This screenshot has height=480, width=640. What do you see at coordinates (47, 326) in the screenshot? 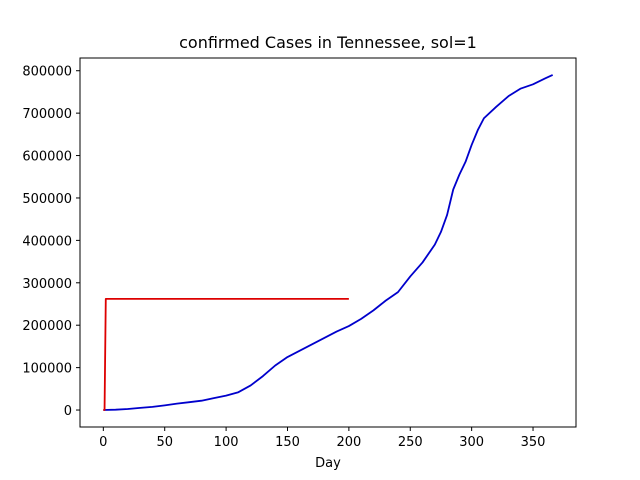
I see `y-tick-label: 200000` at bounding box center [47, 326].